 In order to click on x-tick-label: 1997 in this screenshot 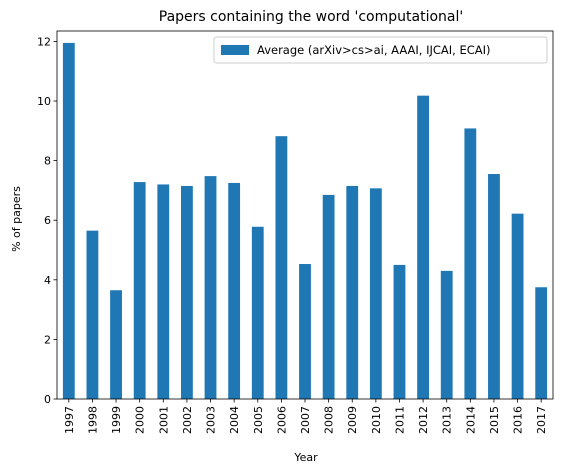, I will do `click(69, 420)`.